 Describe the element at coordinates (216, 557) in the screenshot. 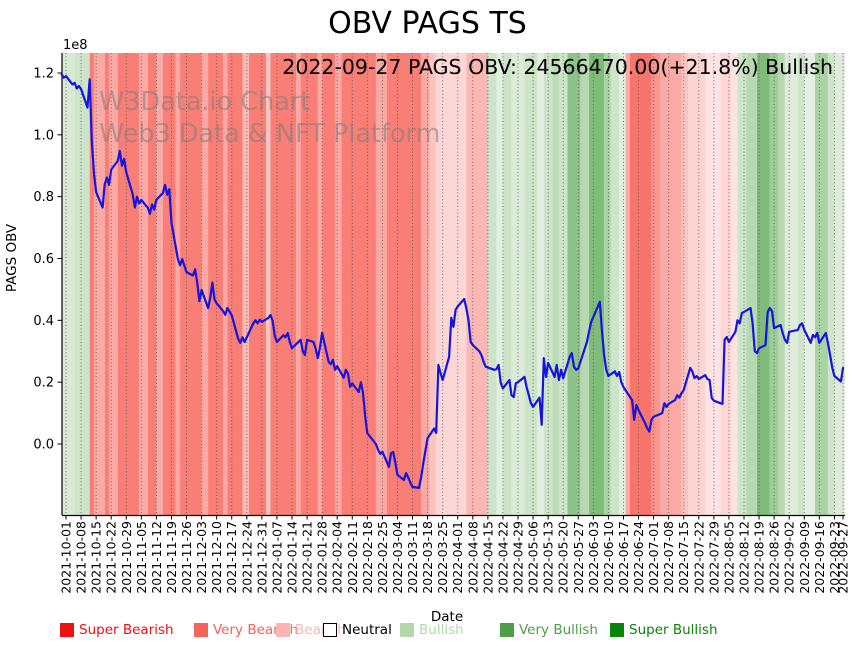

I see `x-tick-label: 2021-12-10` at that location.